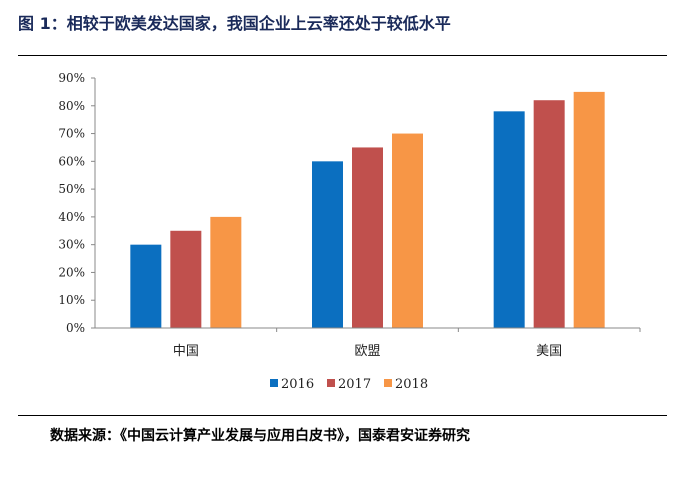  What do you see at coordinates (71, 78) in the screenshot?
I see `y-tick-label: 90%` at bounding box center [71, 78].